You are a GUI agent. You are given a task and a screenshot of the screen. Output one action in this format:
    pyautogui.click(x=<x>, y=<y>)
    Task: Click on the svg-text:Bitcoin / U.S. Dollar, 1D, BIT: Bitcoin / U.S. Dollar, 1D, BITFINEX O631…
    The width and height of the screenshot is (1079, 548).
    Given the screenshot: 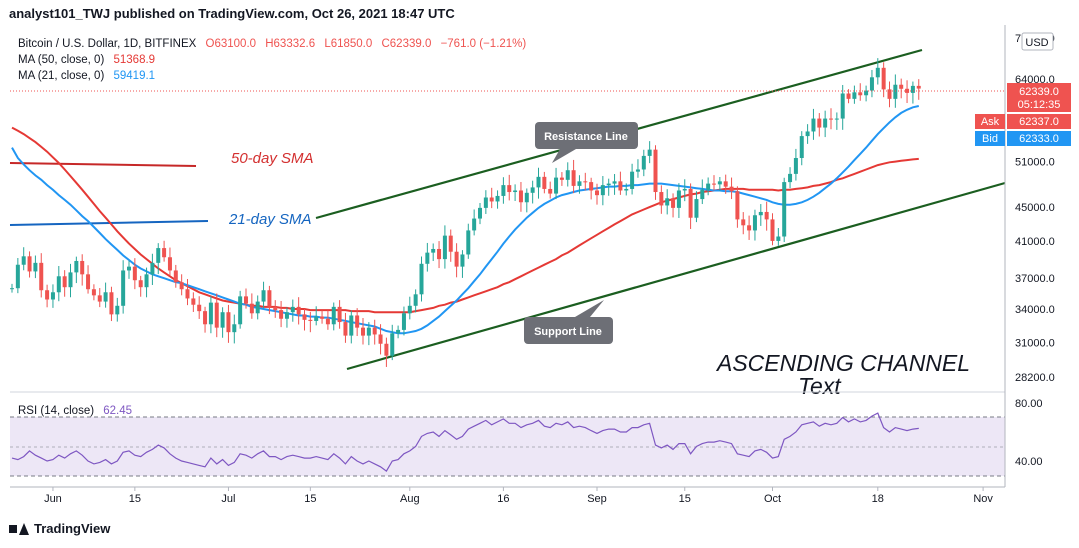 What is the action you would take?
    pyautogui.click(x=272, y=44)
    